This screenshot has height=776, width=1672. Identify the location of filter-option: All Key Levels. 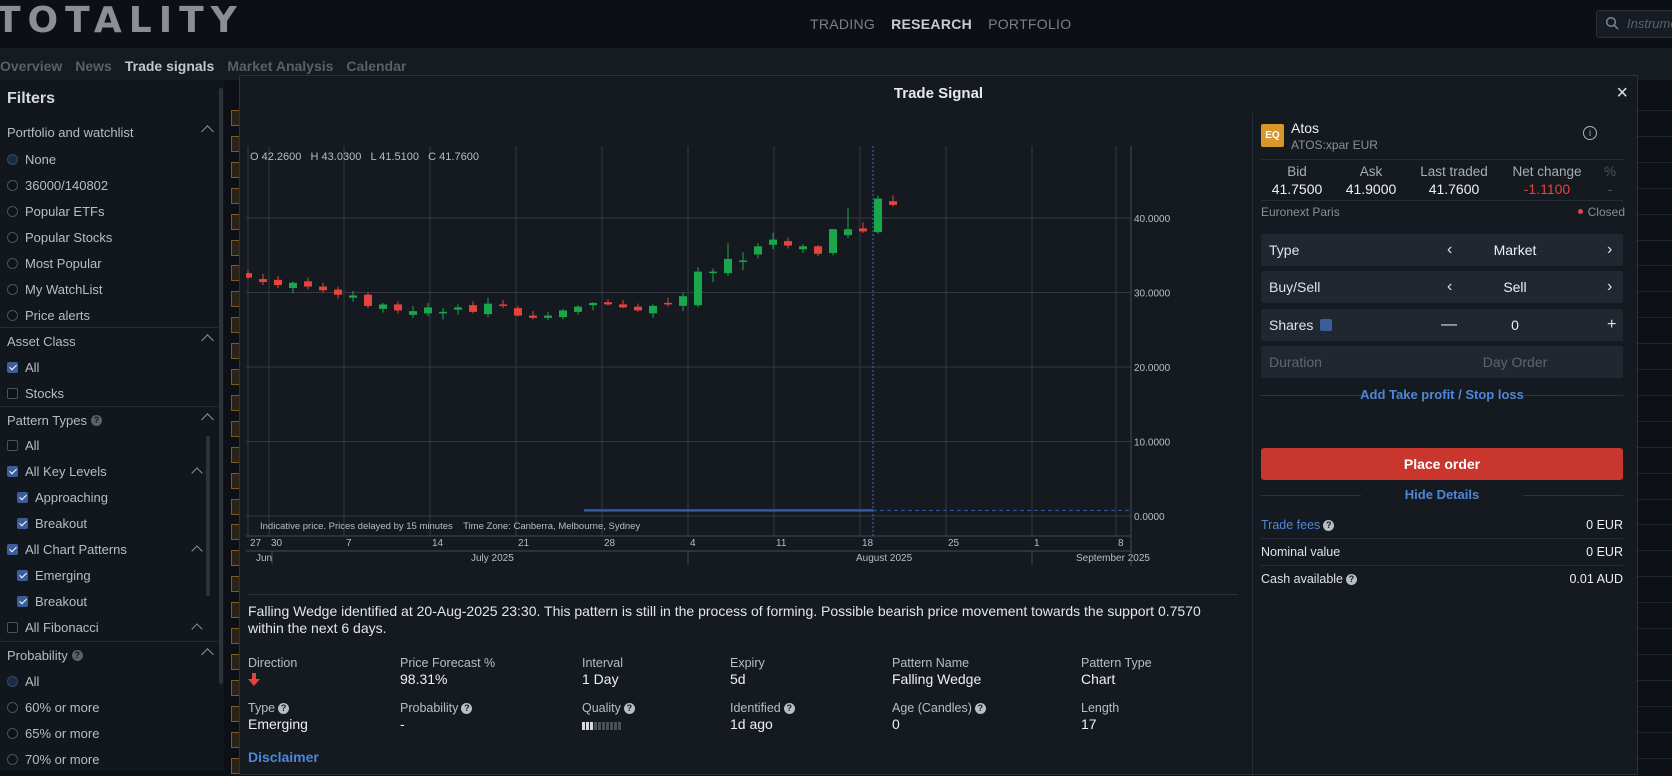
(57, 471).